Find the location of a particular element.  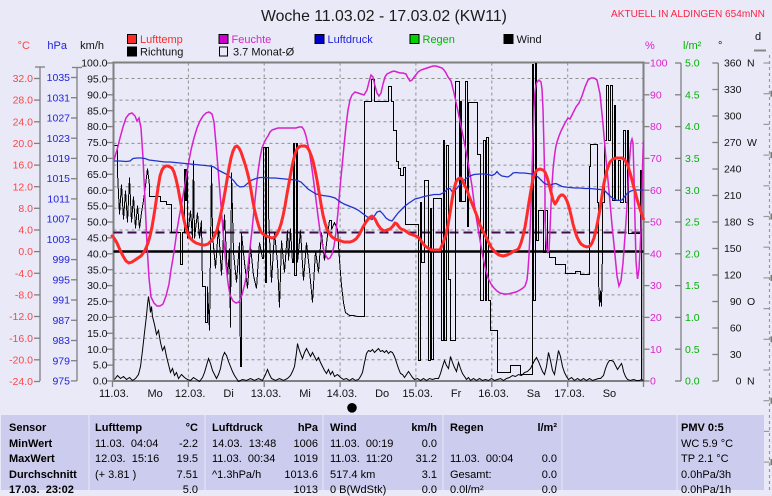

svg-text: 100.0 is located at coordinates (94, 64).